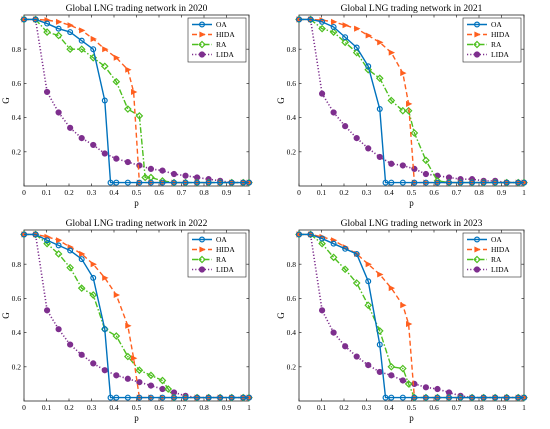 The width and height of the screenshot is (550, 429). I want to click on y-tick-label: 0.4, so click(17, 117).